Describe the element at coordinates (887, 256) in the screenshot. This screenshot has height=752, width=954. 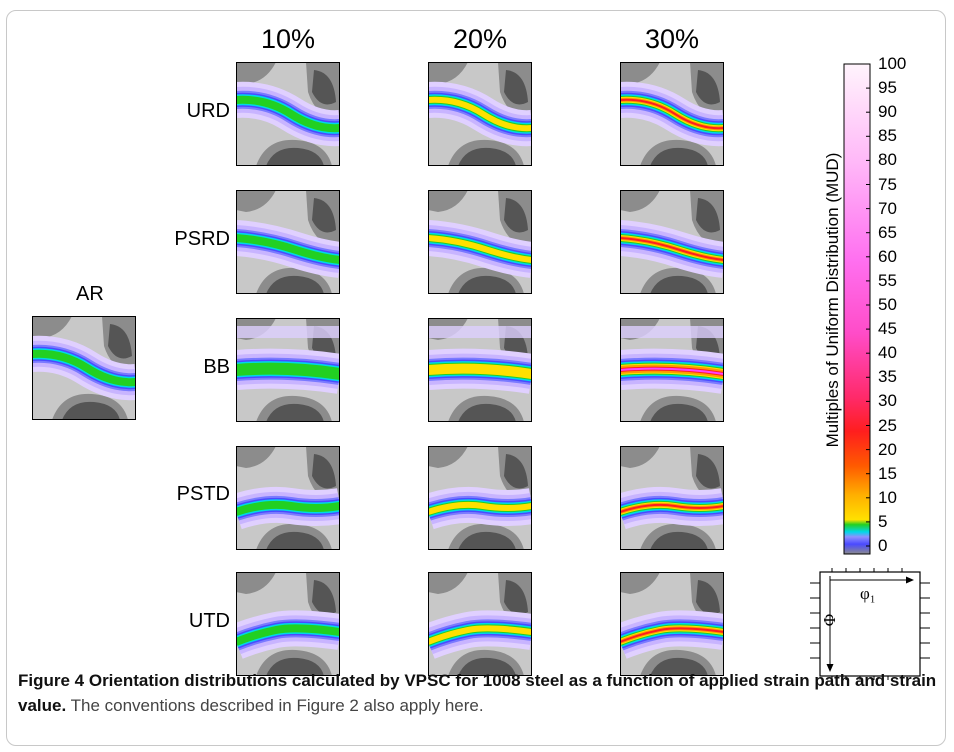
I see `colorbar-tick-label: 60` at that location.